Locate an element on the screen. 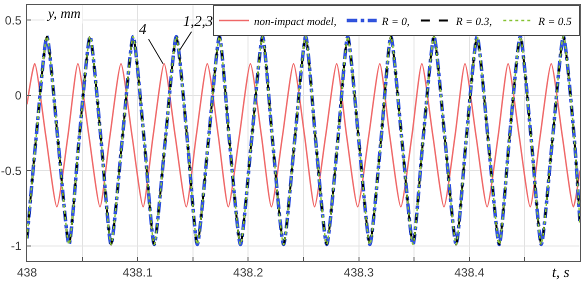 The width and height of the screenshot is (588, 282). y-tick-label: 0 is located at coordinates (18, 95).